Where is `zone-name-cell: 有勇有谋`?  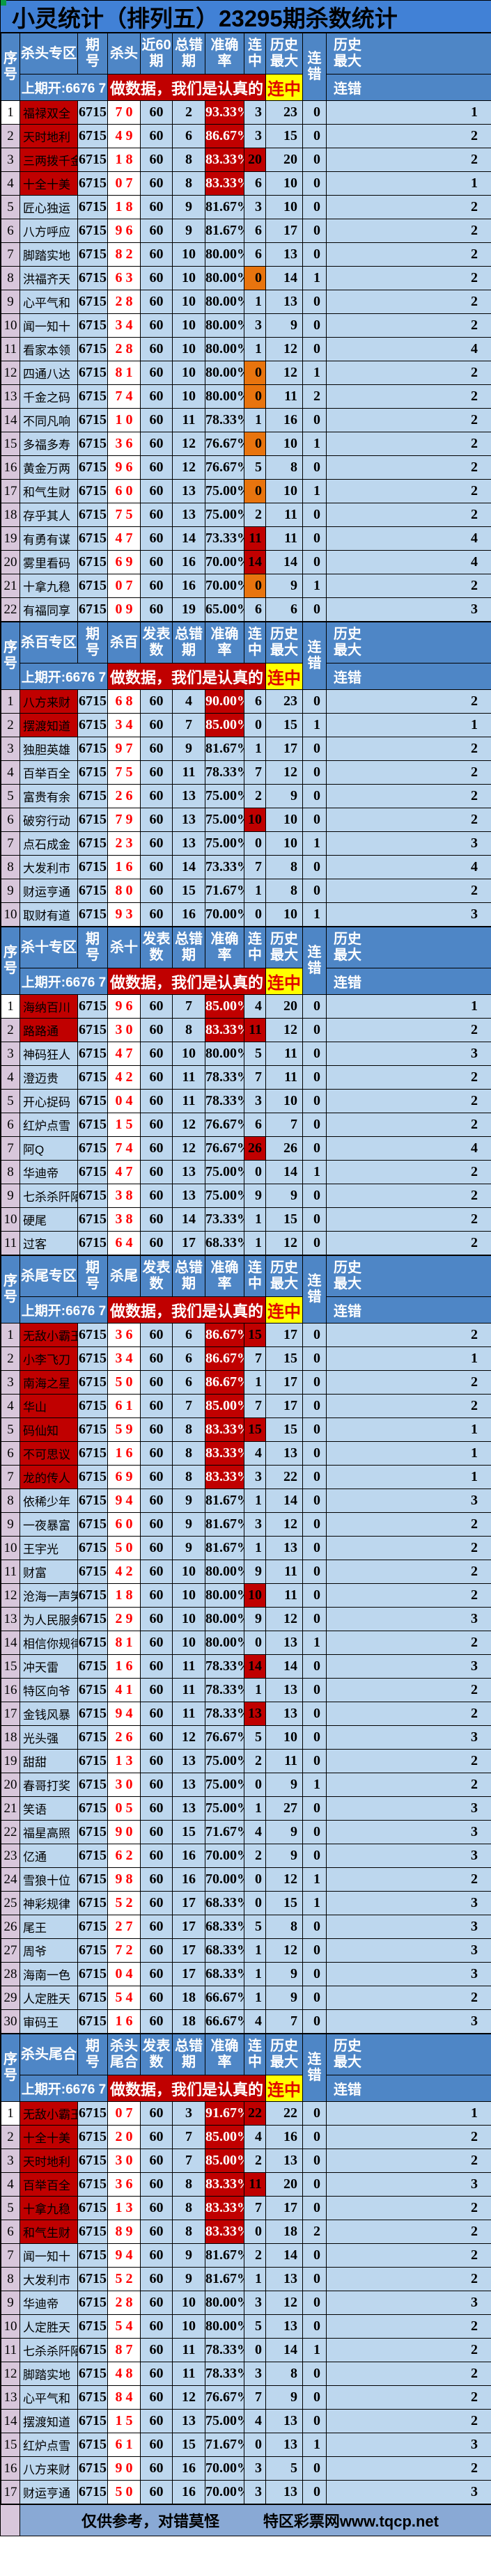
zone-name-cell: 有勇有谋 is located at coordinates (49, 538).